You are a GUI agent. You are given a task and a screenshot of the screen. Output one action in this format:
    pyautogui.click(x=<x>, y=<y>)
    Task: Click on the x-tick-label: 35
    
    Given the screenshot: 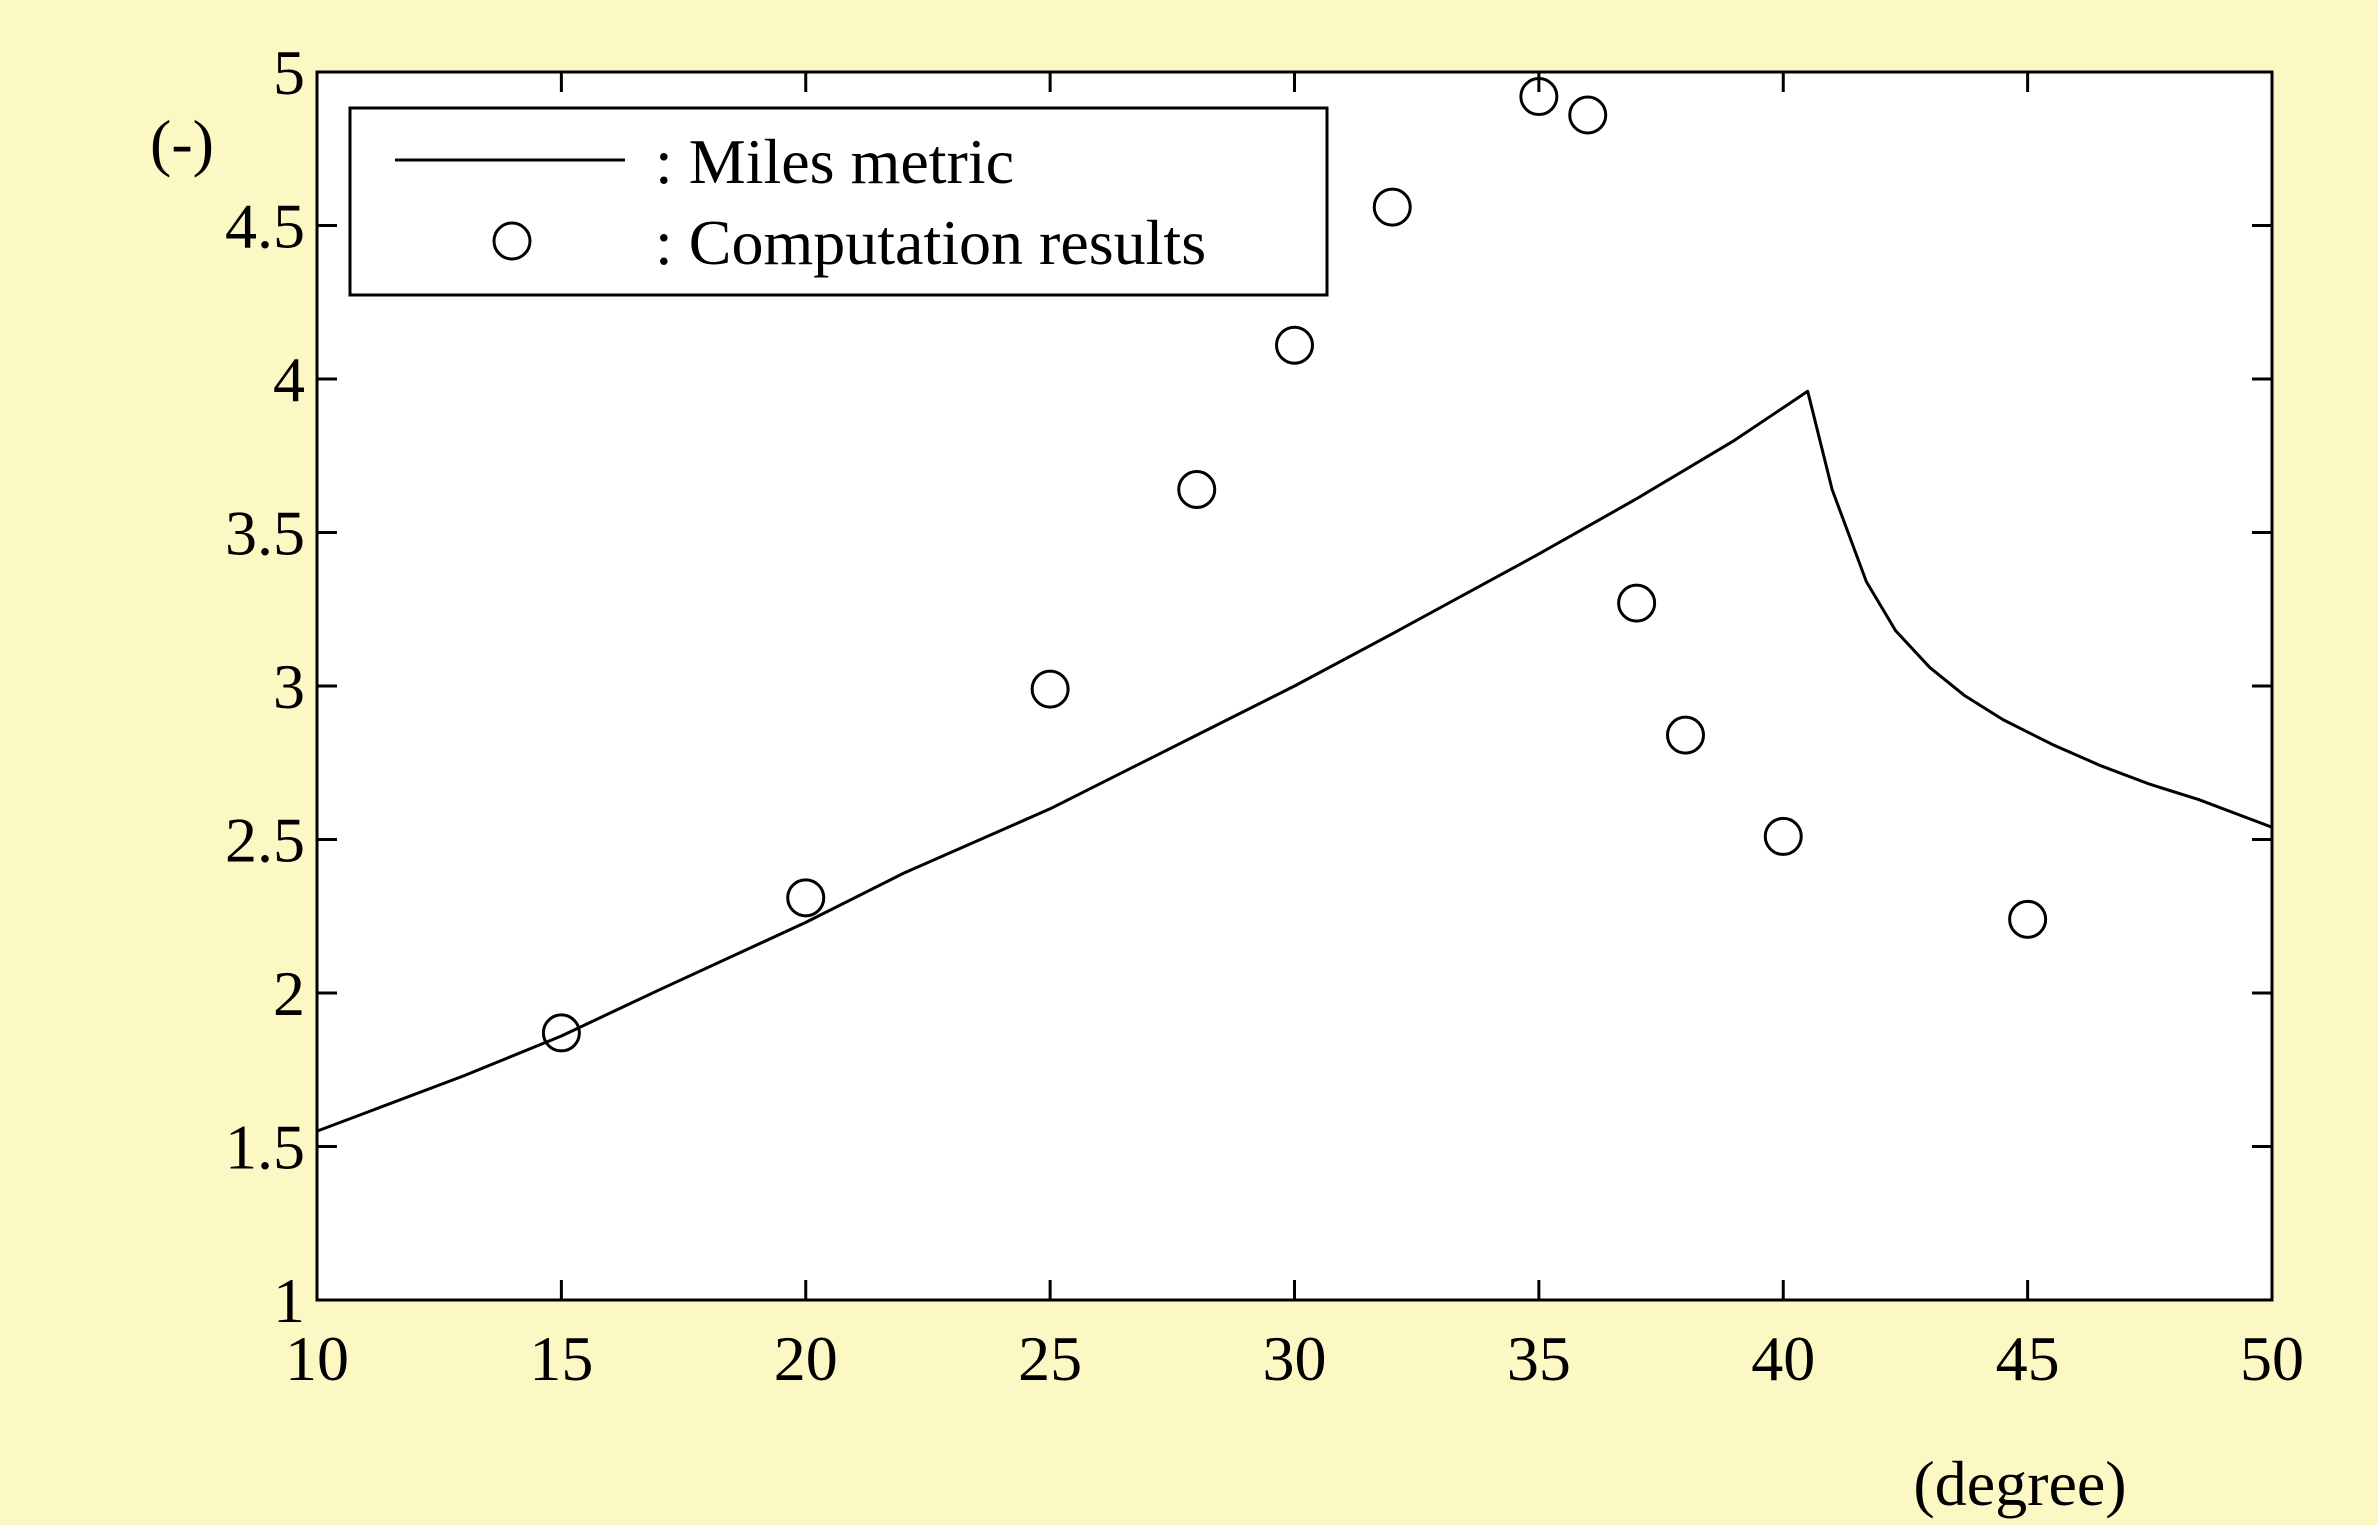 What is the action you would take?
    pyautogui.click(x=1539, y=1358)
    